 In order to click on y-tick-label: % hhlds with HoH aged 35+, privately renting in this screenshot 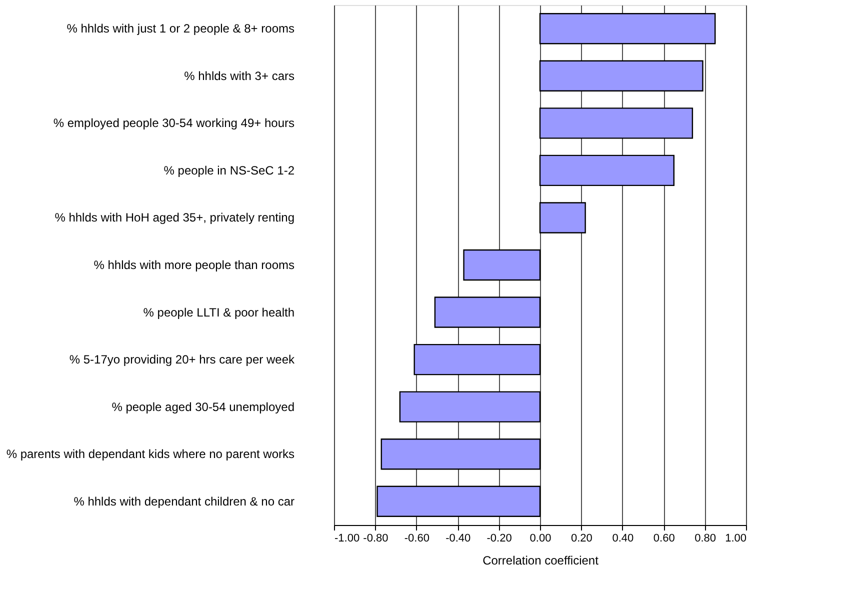, I will do `click(174, 217)`.